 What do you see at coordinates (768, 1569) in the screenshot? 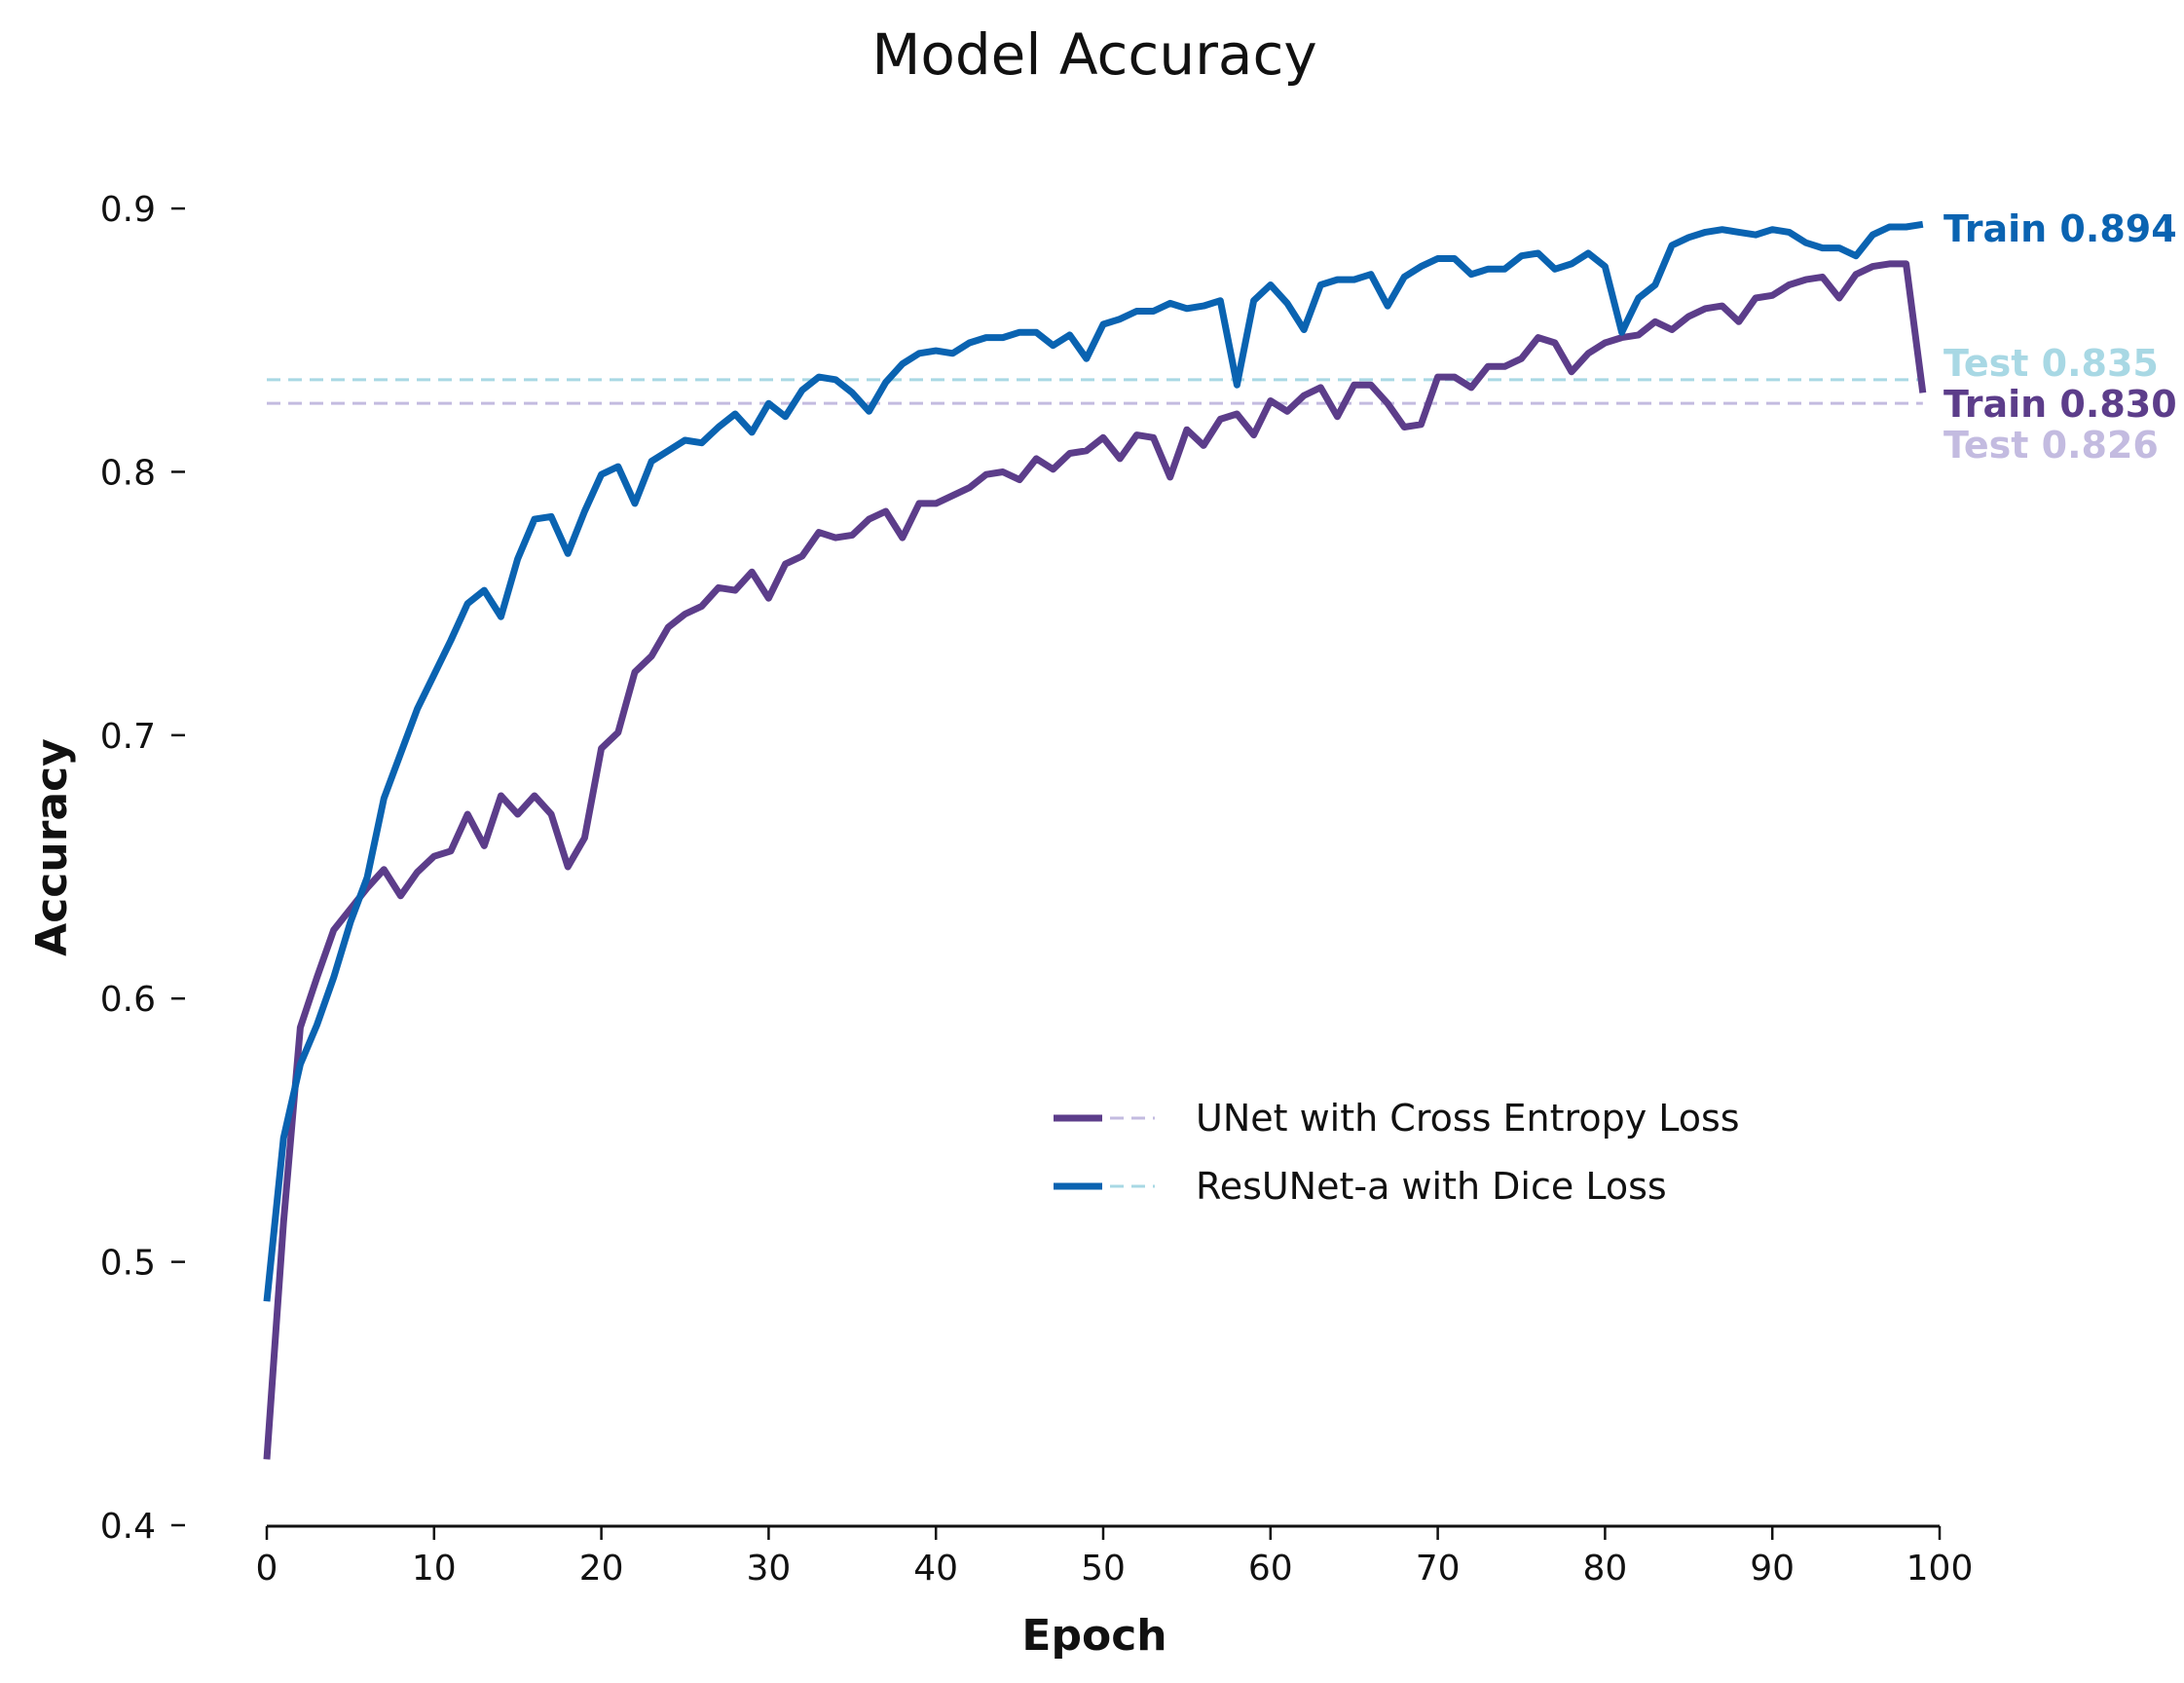
I see `x-tick-label: 30` at bounding box center [768, 1569].